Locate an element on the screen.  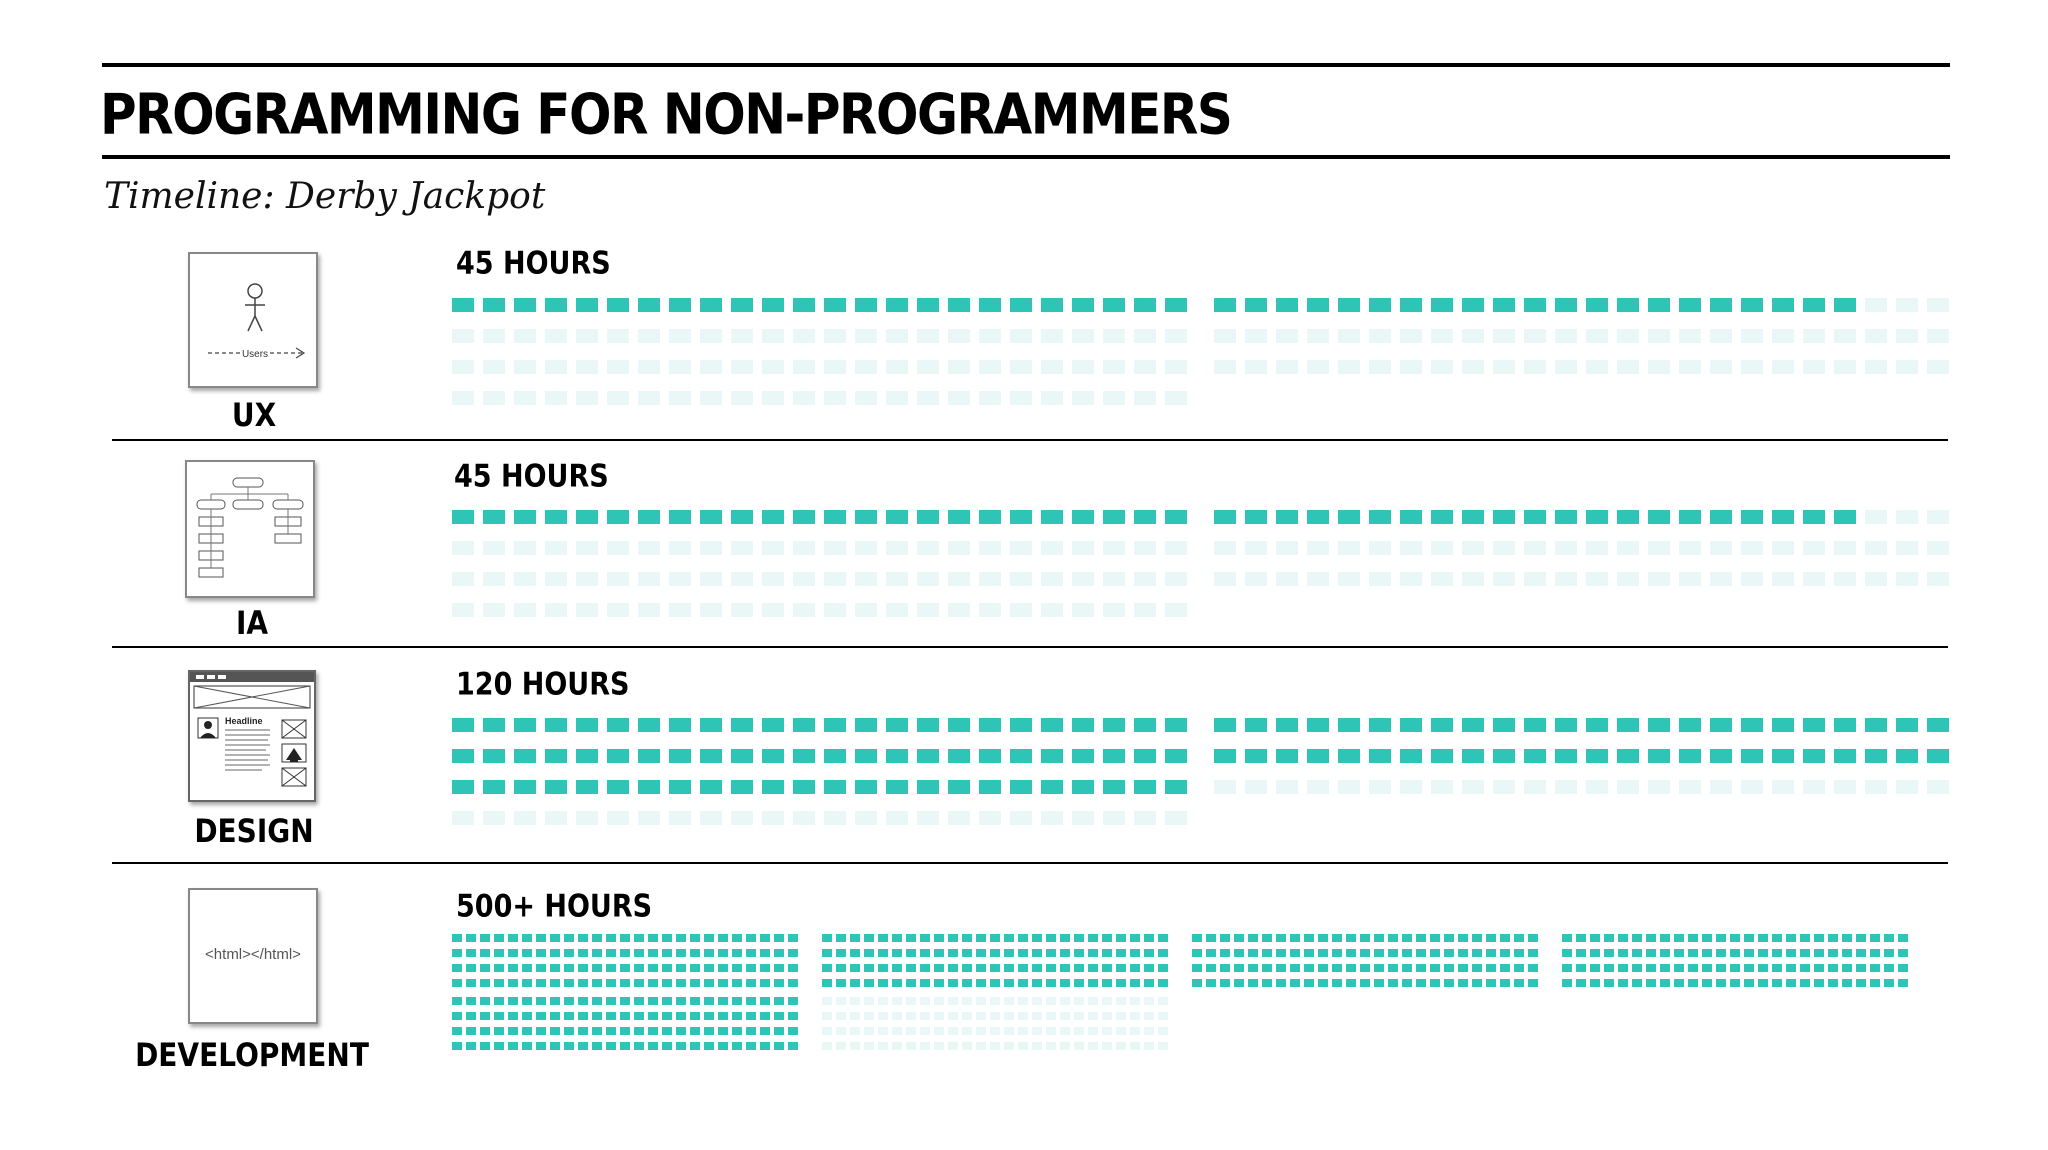
page-subtitle: Timeline: Derby Jackpot is located at coordinates (325, 196).